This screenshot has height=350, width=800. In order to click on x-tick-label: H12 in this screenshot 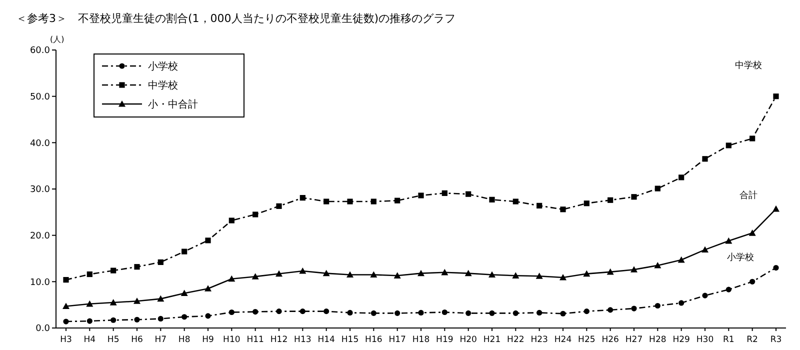, I will do `click(279, 340)`.